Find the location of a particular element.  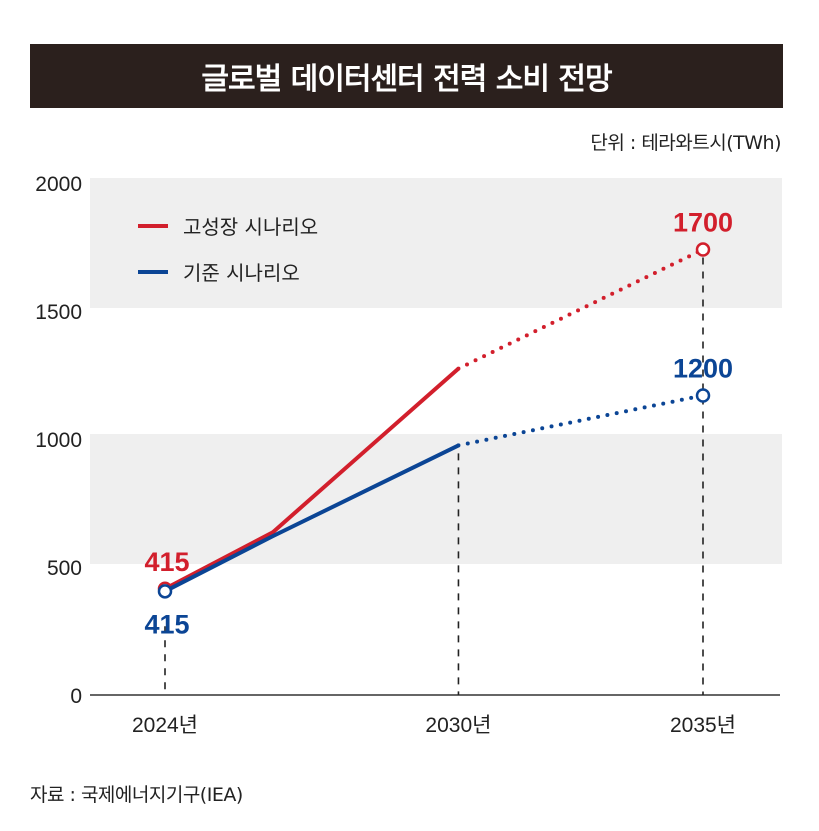

x-tick-label: 2024년 is located at coordinates (165, 725).